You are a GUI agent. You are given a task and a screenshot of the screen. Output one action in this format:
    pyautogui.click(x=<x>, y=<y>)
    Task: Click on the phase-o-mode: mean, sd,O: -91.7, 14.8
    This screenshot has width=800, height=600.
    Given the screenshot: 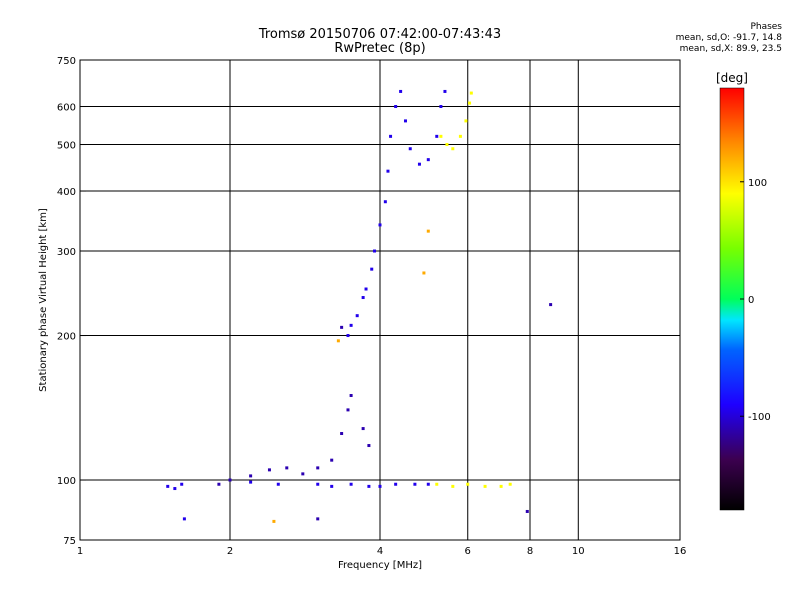 What is the action you would take?
    pyautogui.click(x=728, y=38)
    